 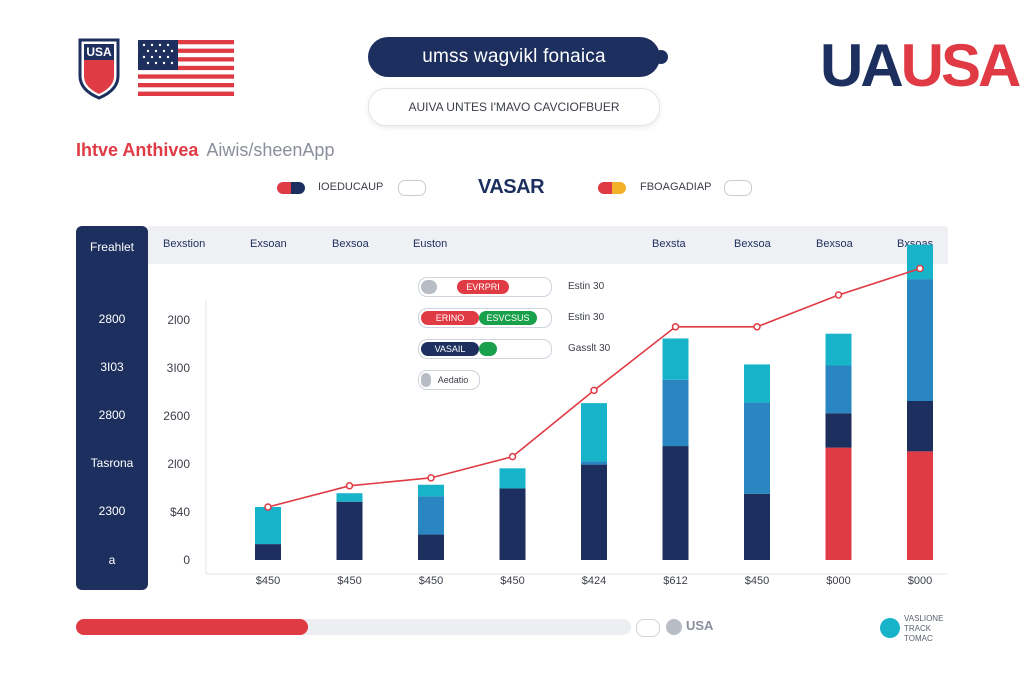 I want to click on progress-seg-a: ERINO, so click(x=450, y=318).